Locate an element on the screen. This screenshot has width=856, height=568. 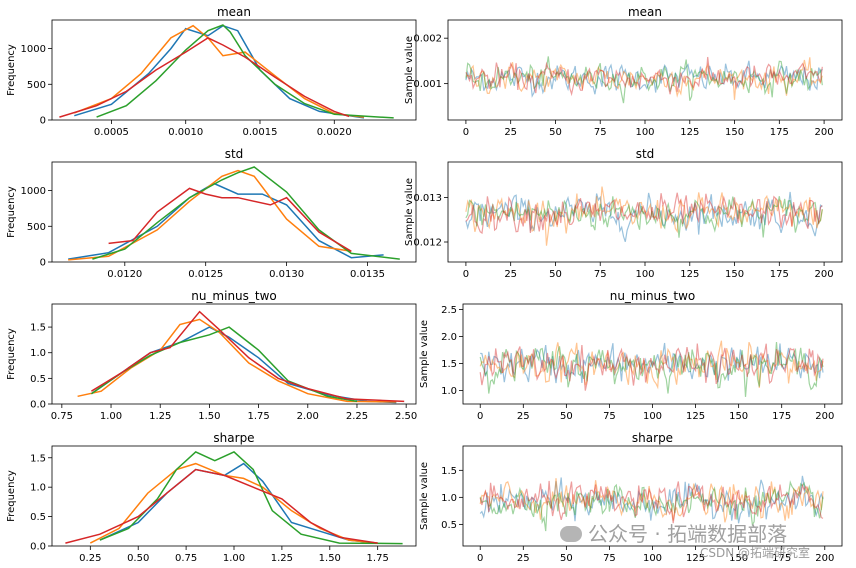
wechat-icon is located at coordinates (571, 534).